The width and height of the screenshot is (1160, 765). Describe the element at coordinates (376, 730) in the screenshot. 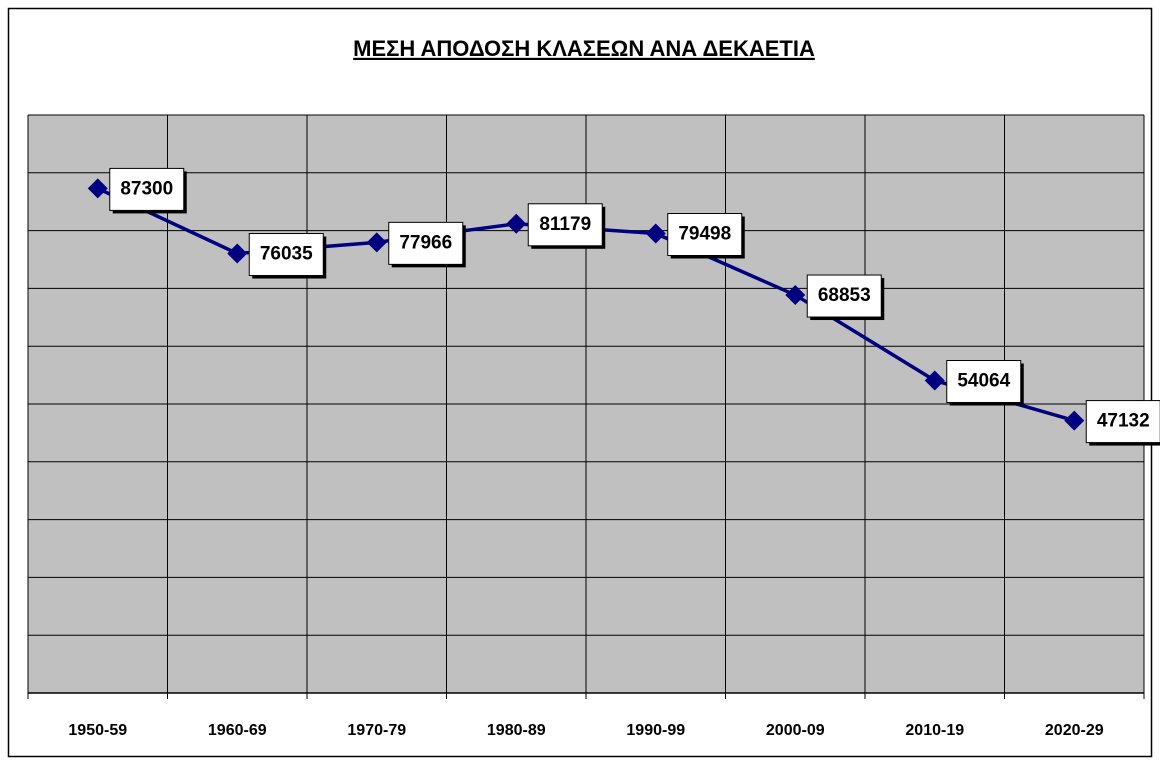

I see `x-tick-label: 1970-79` at that location.